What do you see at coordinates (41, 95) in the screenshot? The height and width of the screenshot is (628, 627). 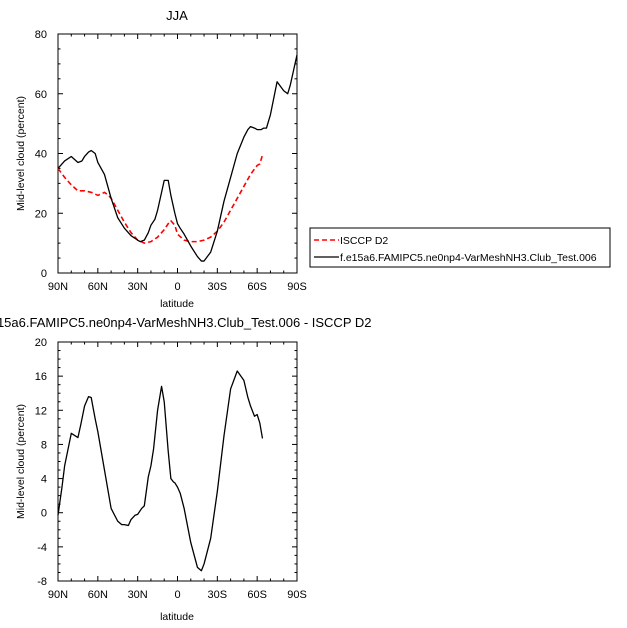 I see `top-y-tick-label: 60` at bounding box center [41, 95].